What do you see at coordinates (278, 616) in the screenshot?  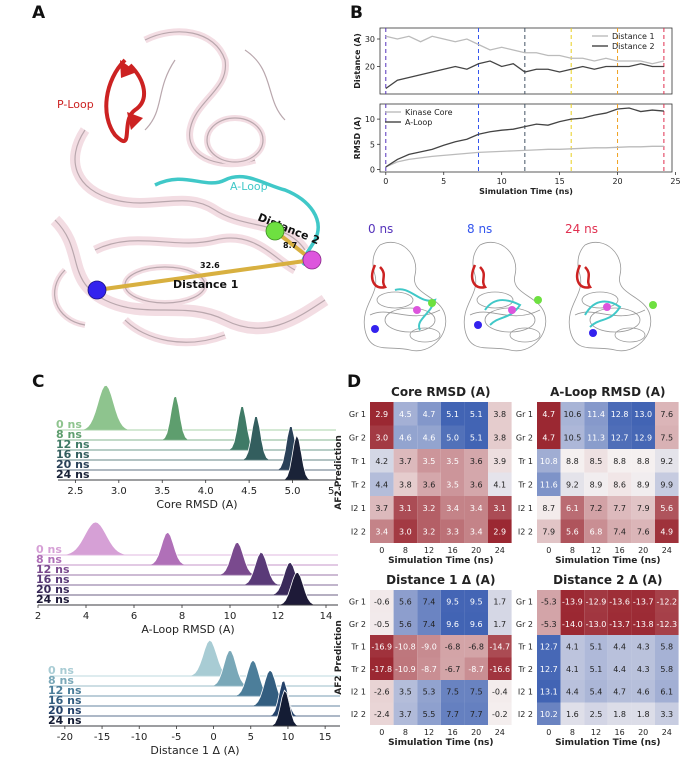 I see `x-tick-label: 12` at bounding box center [278, 616].